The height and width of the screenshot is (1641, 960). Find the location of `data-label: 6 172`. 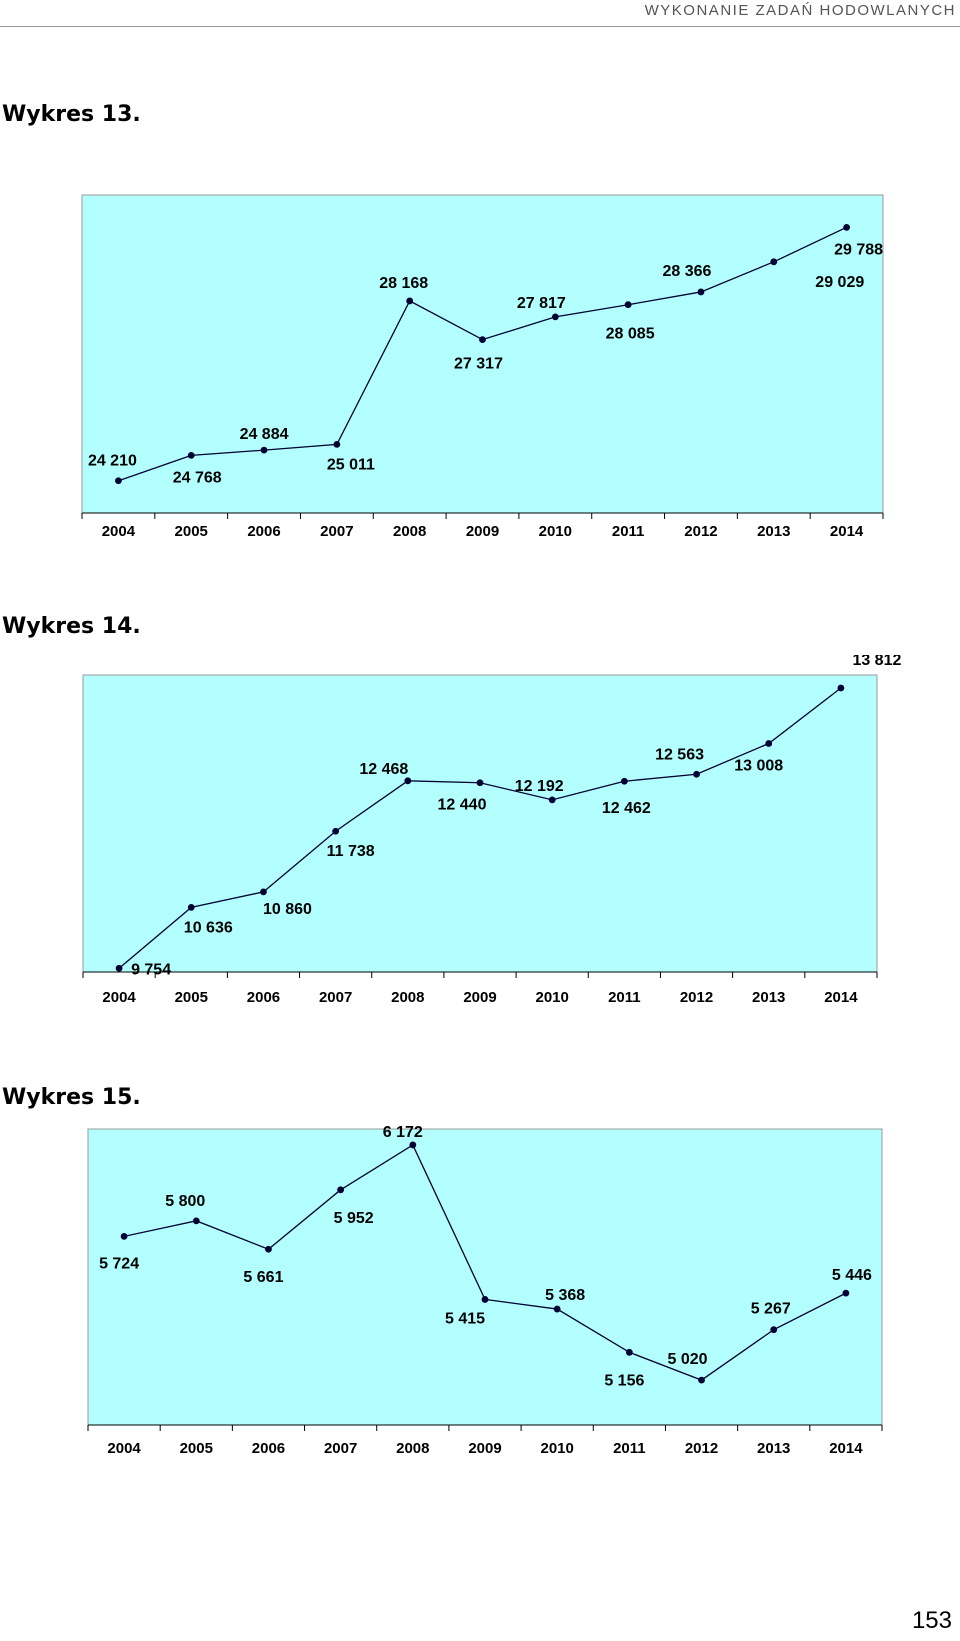

data-label: 6 172 is located at coordinates (403, 1133).